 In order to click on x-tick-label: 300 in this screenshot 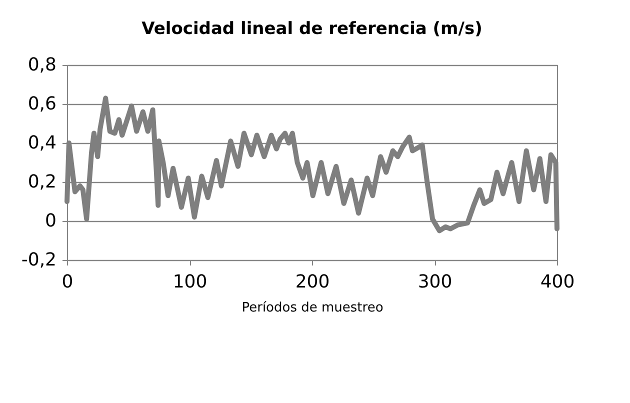, I will do `click(435, 282)`.